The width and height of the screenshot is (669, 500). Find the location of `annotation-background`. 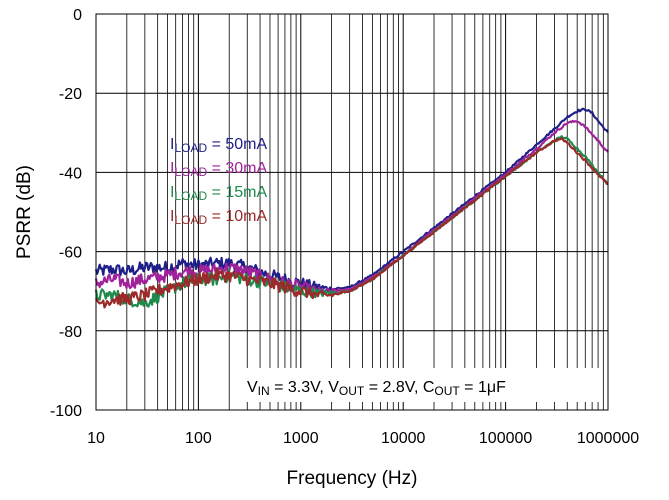

annotation-background is located at coordinates (421, 385).